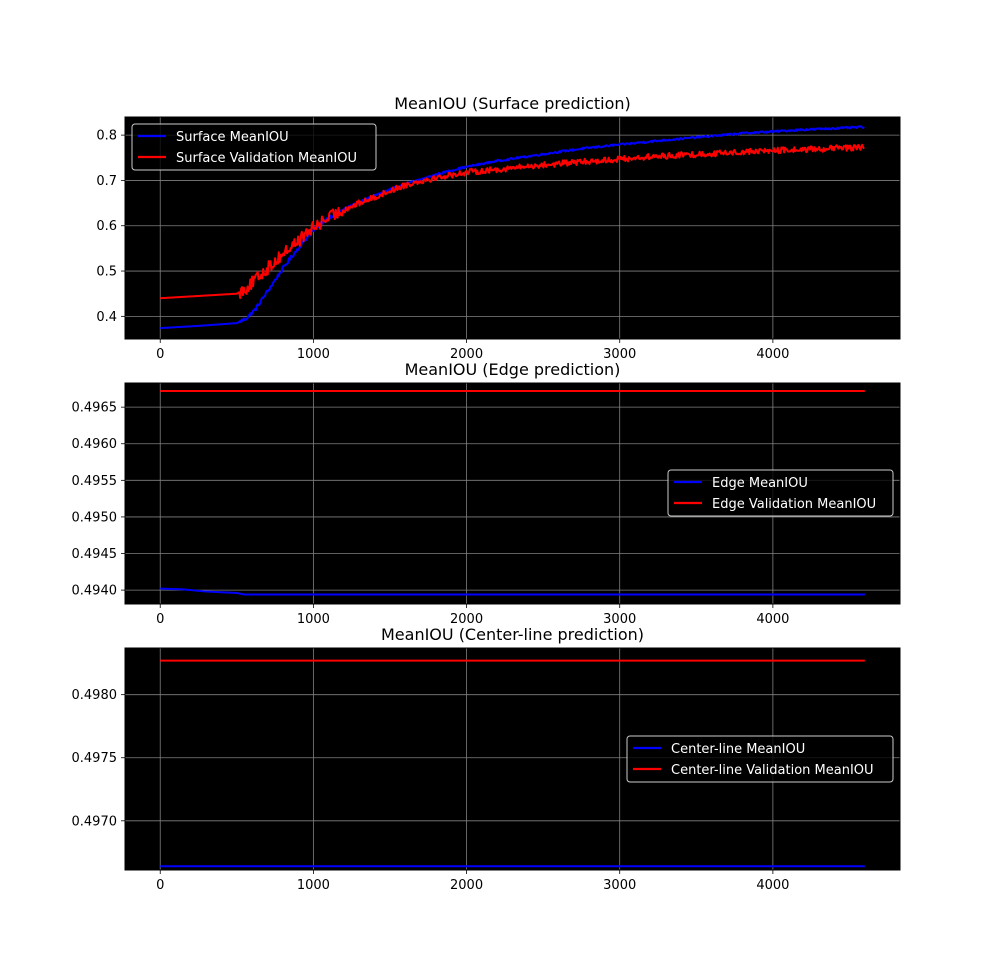 Image resolution: width=1000 pixels, height=977 pixels. Describe the element at coordinates (106, 136) in the screenshot. I see `y-tick-label: 0.8` at that location.